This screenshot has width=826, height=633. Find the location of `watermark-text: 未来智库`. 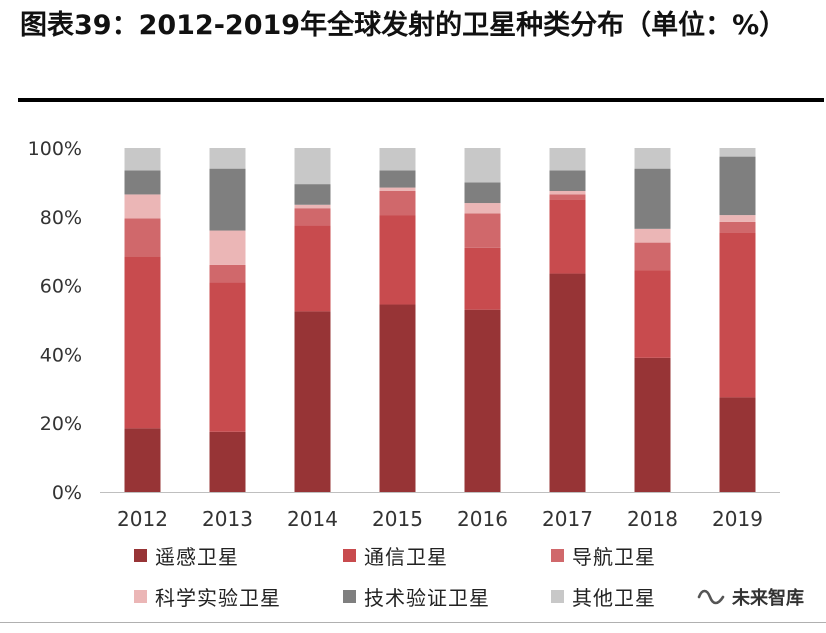

watermark-text: 未来智库 is located at coordinates (768, 598).